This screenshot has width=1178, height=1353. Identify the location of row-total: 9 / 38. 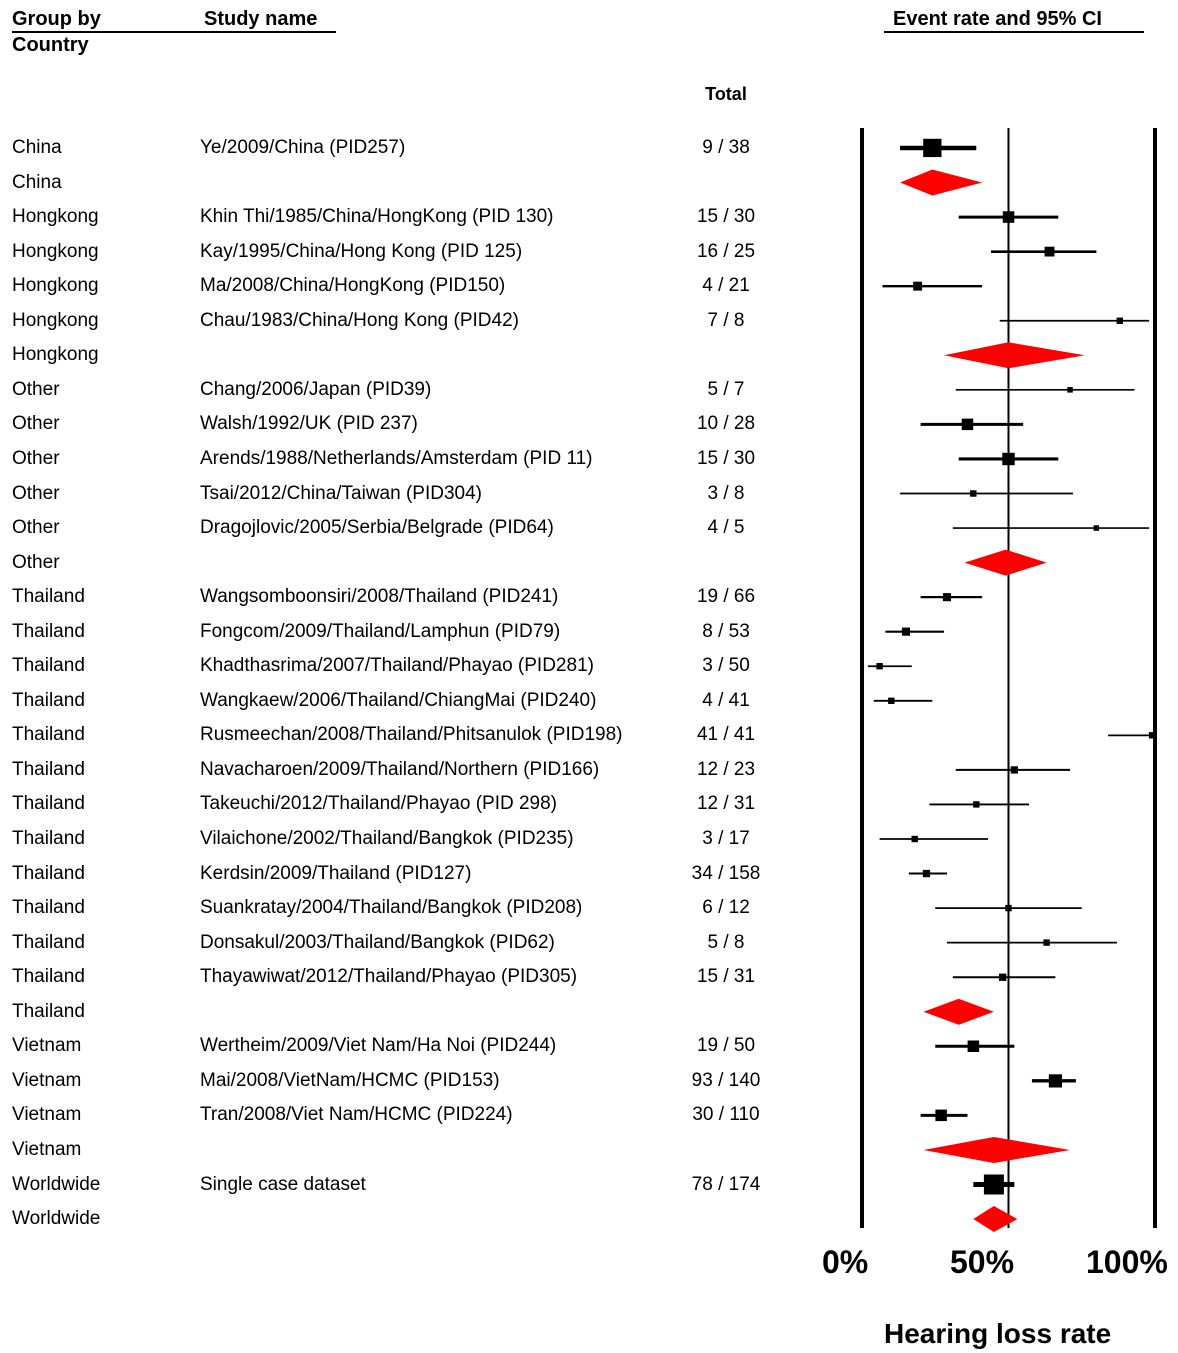
(726, 147).